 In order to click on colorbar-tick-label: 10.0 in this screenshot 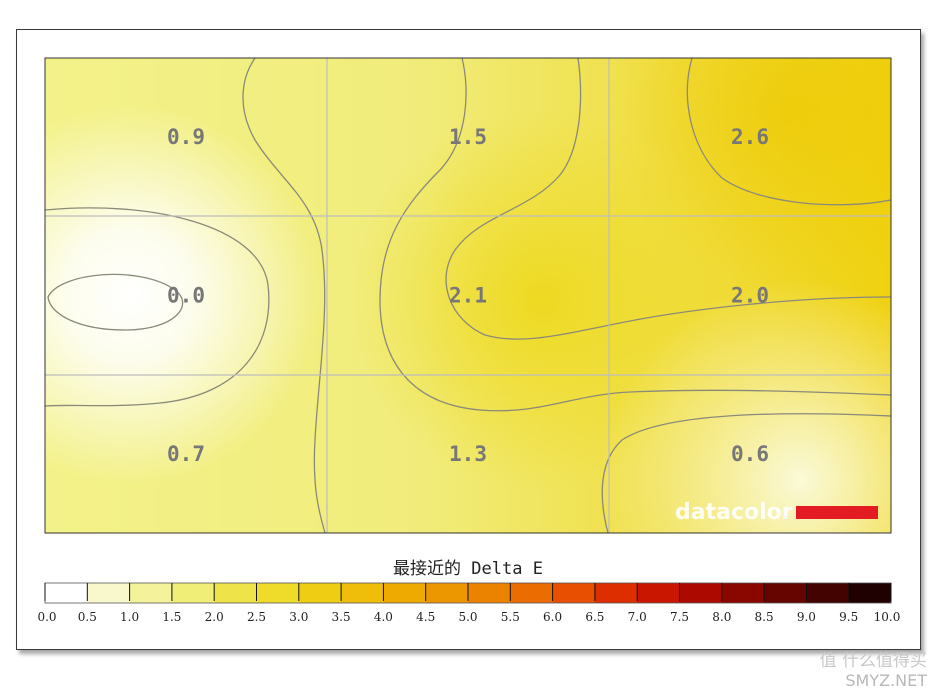, I will do `click(887, 617)`.